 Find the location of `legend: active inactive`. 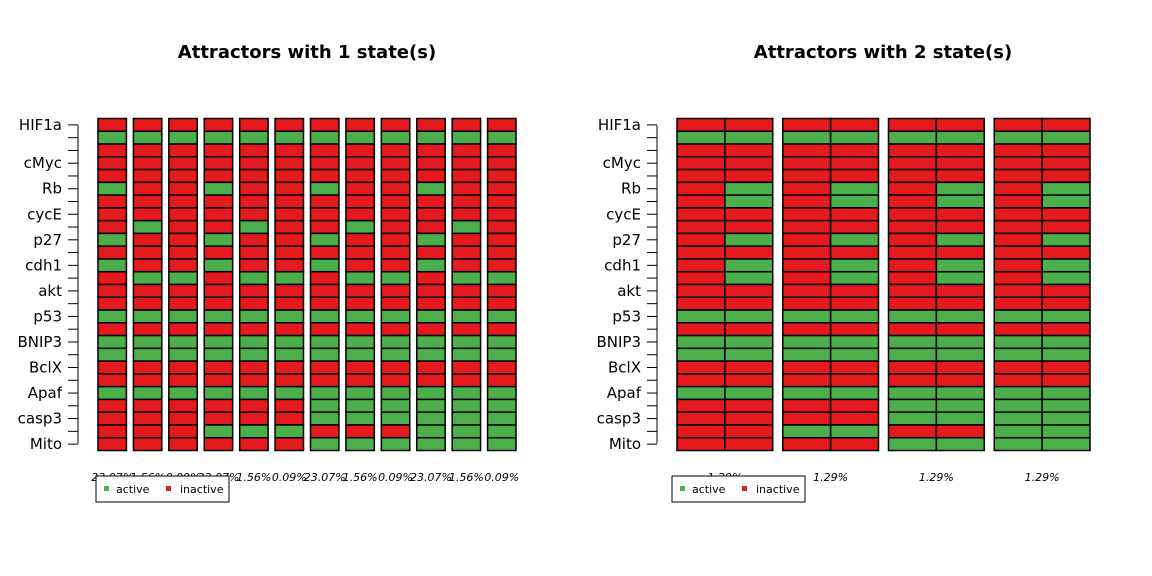

legend: active inactive is located at coordinates (162, 489).